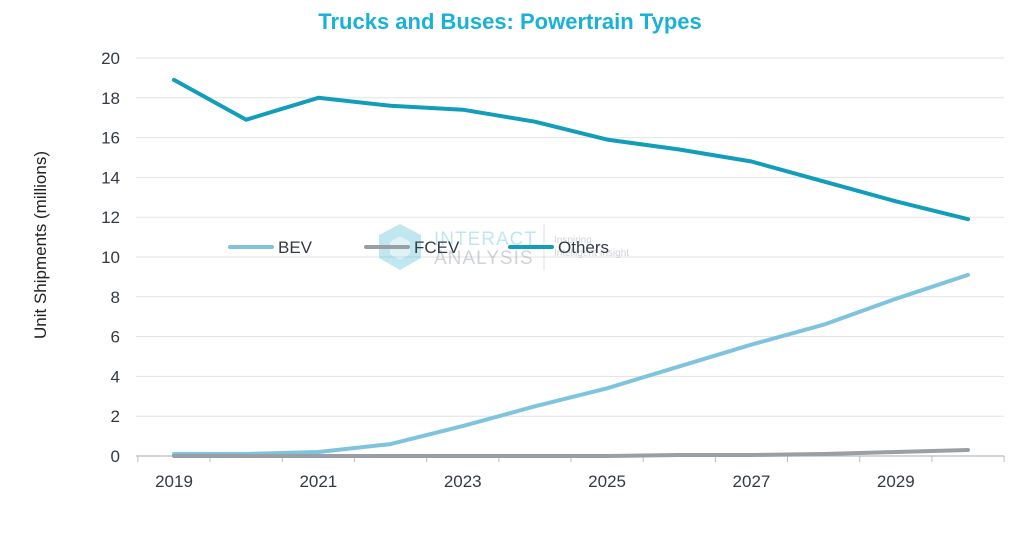  Describe the element at coordinates (437, 247) in the screenshot. I see `legend-label-fcev: FCEV` at that location.